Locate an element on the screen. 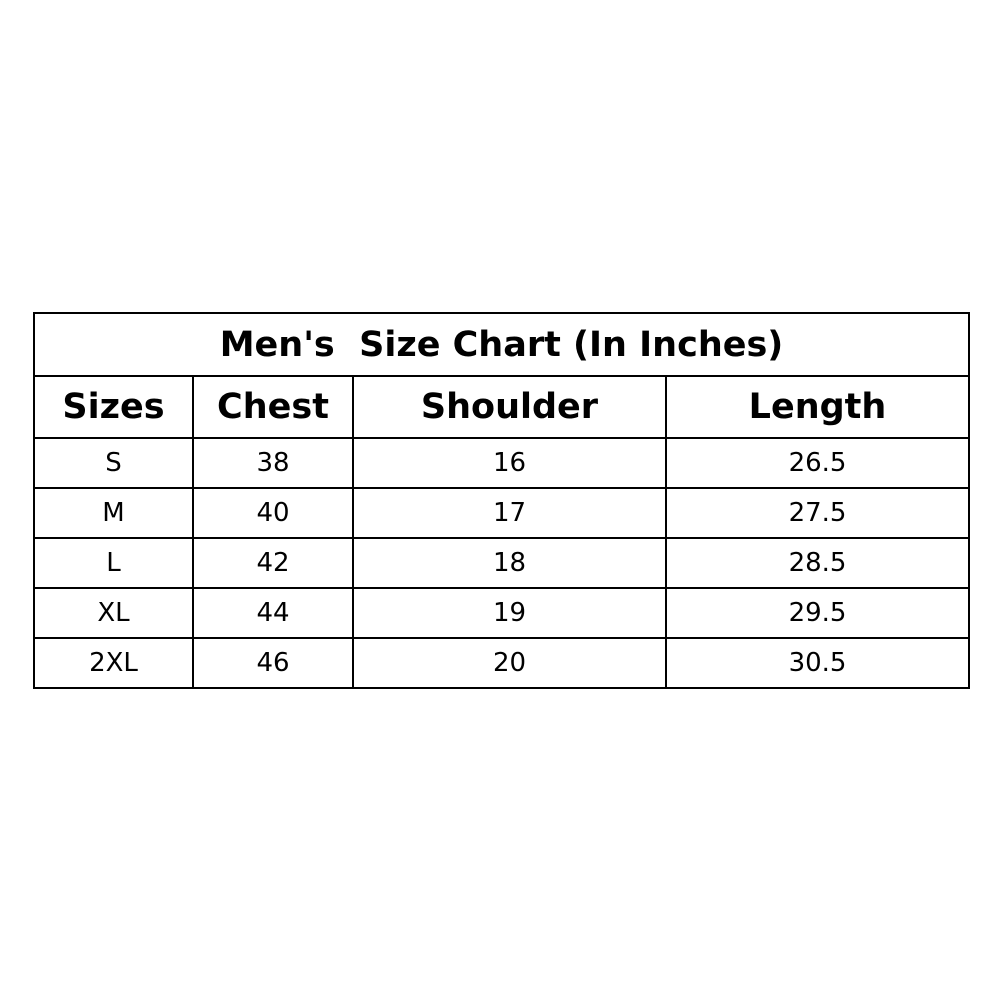 The image size is (1000, 1000). table-row: S 38 16 26.5 is located at coordinates (502, 463).